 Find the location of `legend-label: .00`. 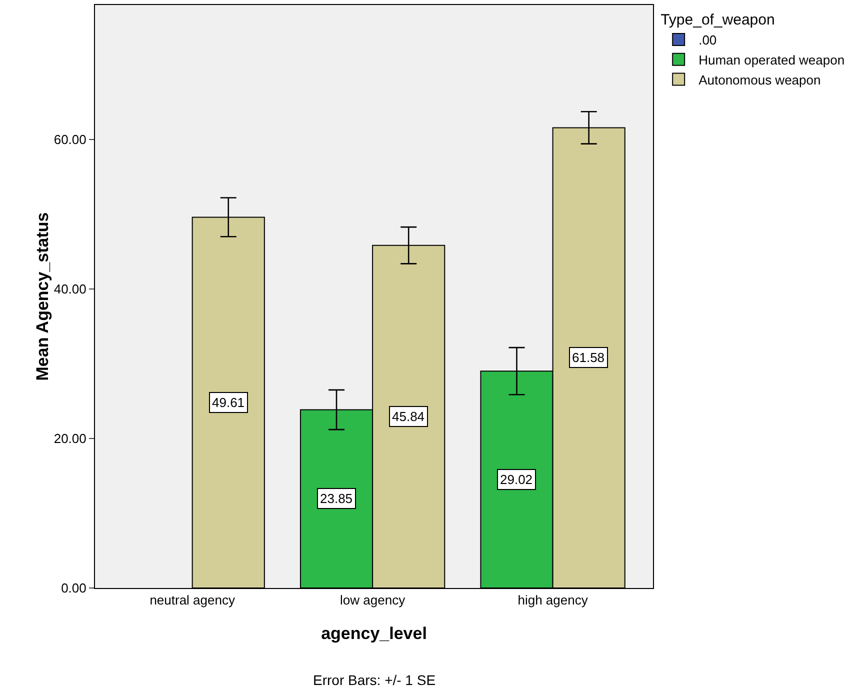

legend-label: .00 is located at coordinates (707, 40).